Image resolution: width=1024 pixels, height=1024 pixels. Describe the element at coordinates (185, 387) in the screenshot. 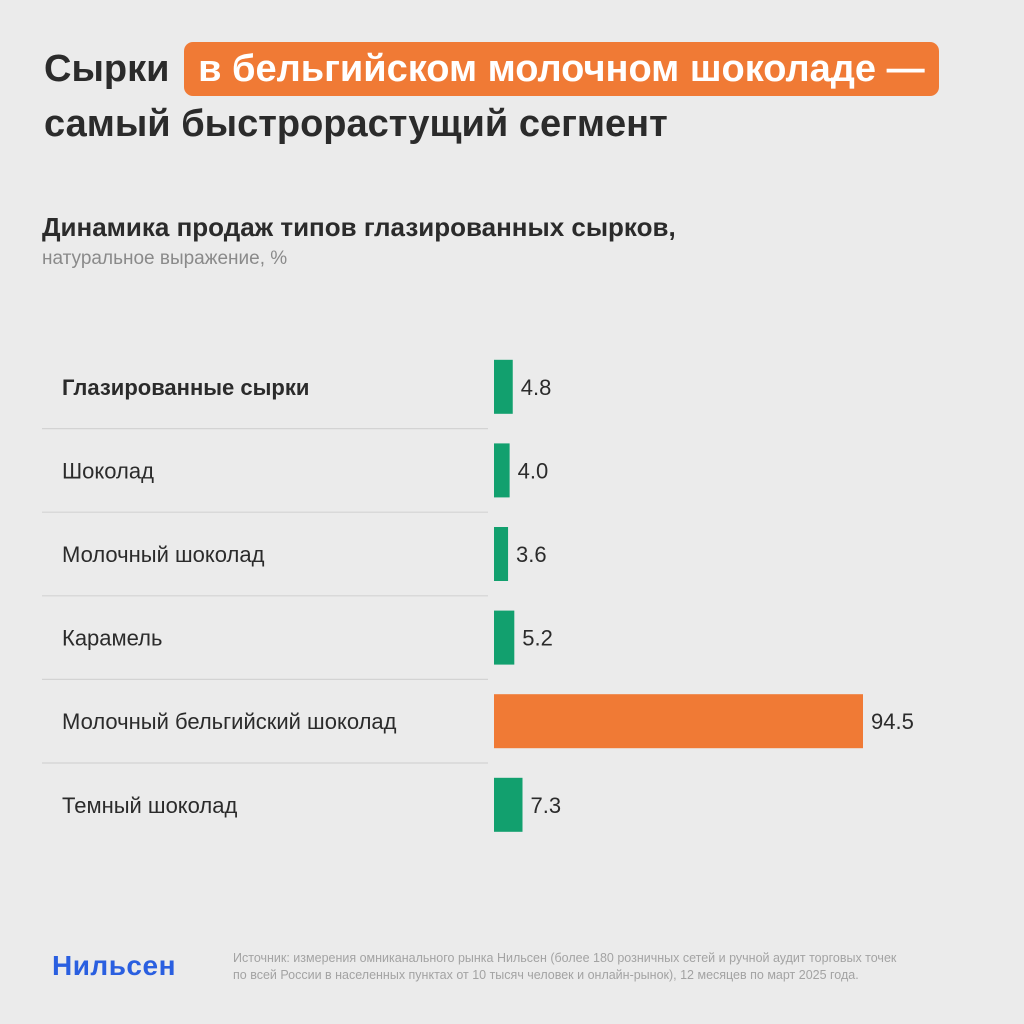

I see `category-label: Глазированные сырки` at that location.